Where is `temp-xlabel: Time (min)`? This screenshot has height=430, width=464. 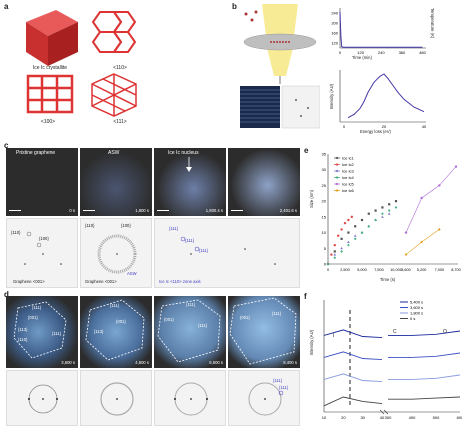
temp-xlabel: Time (min) is located at coordinates (362, 57).